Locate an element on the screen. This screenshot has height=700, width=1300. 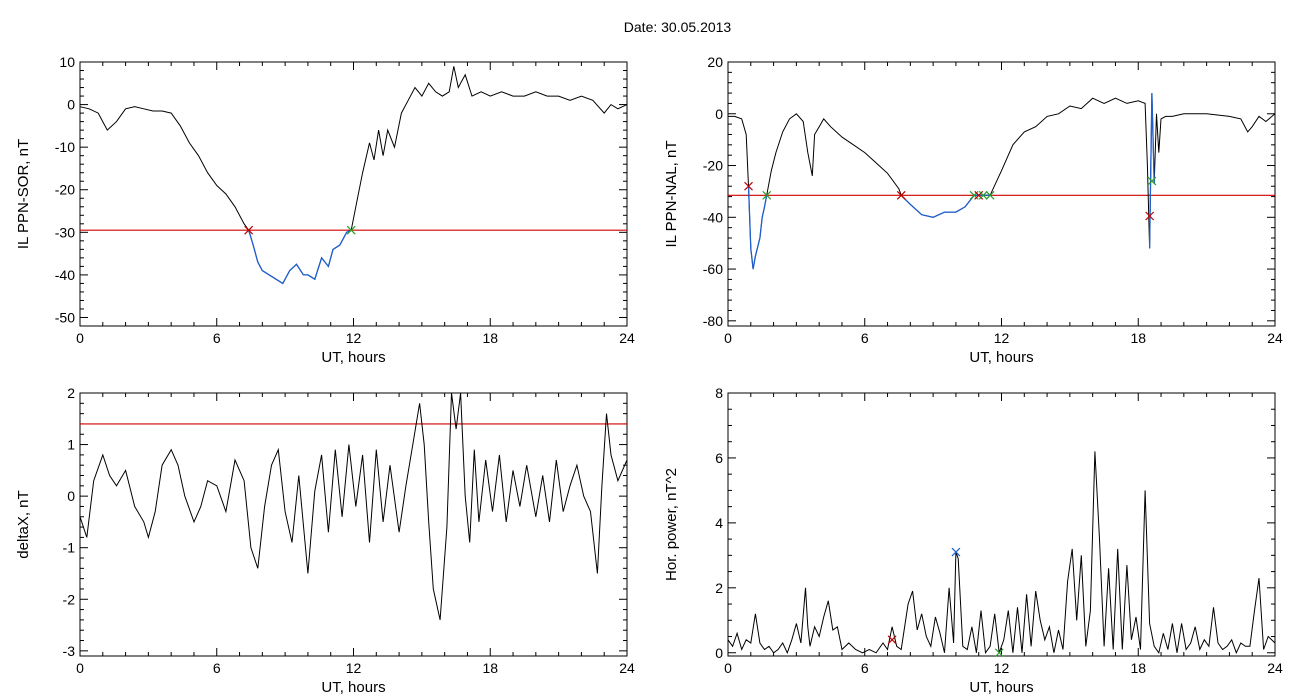
y-tick-label: -80 is located at coordinates (713, 321).